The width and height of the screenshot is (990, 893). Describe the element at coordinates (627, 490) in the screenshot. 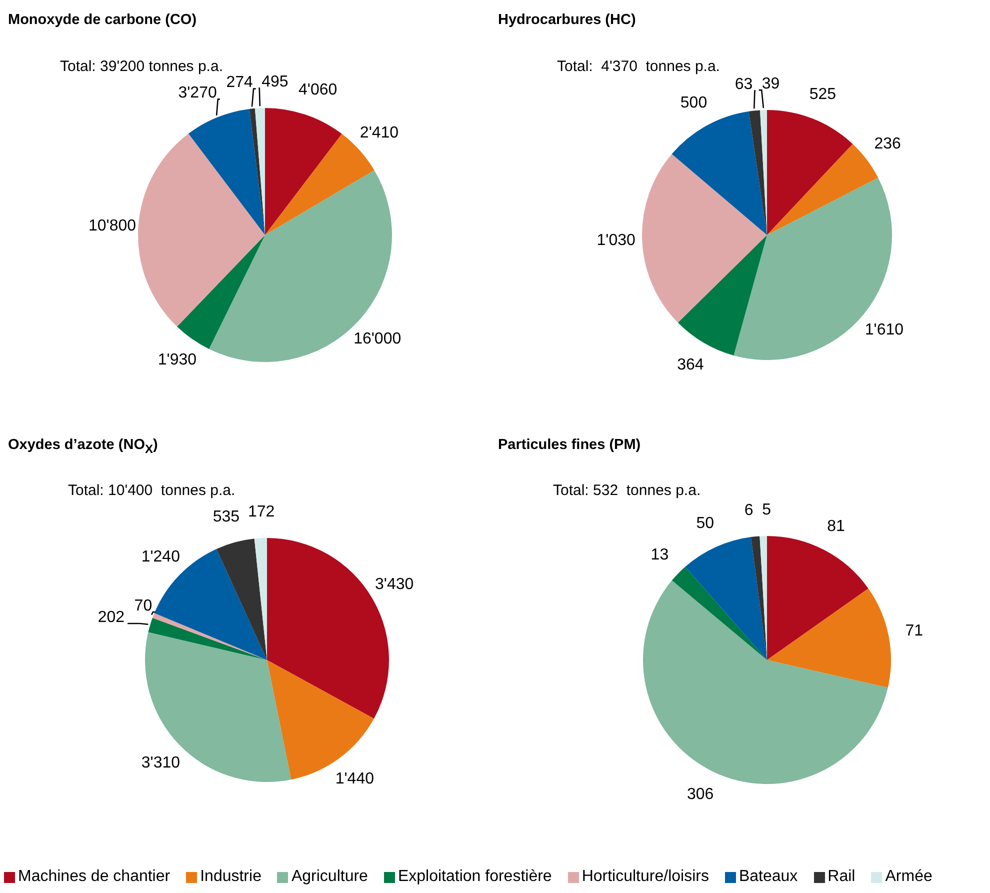

I see `text: Total: 532 tonnes p.a.` at that location.